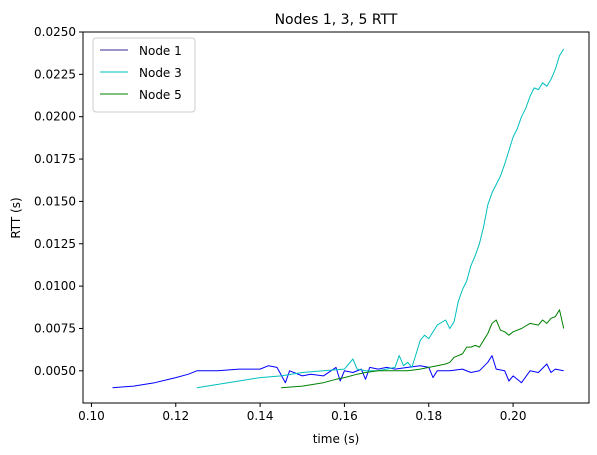 Image resolution: width=597 pixels, height=455 pixels. I want to click on legend-label-node-1: Node 1, so click(160, 51).